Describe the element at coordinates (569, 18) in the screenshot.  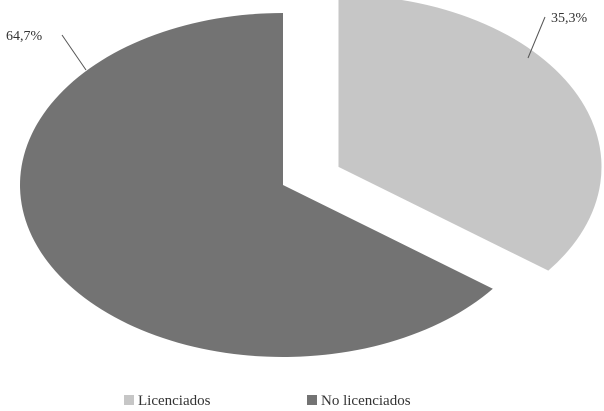
I see `data-label-licenciados: 35,3%` at that location.